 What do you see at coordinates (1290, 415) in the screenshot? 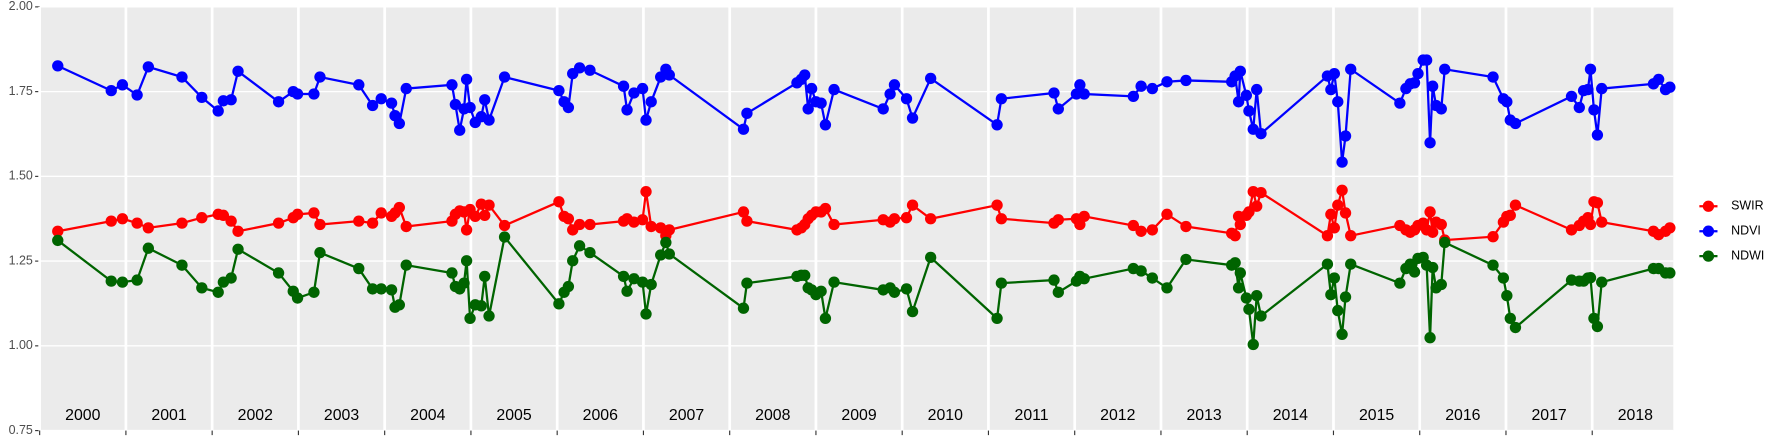
I see `year-label: 2014` at bounding box center [1290, 415].